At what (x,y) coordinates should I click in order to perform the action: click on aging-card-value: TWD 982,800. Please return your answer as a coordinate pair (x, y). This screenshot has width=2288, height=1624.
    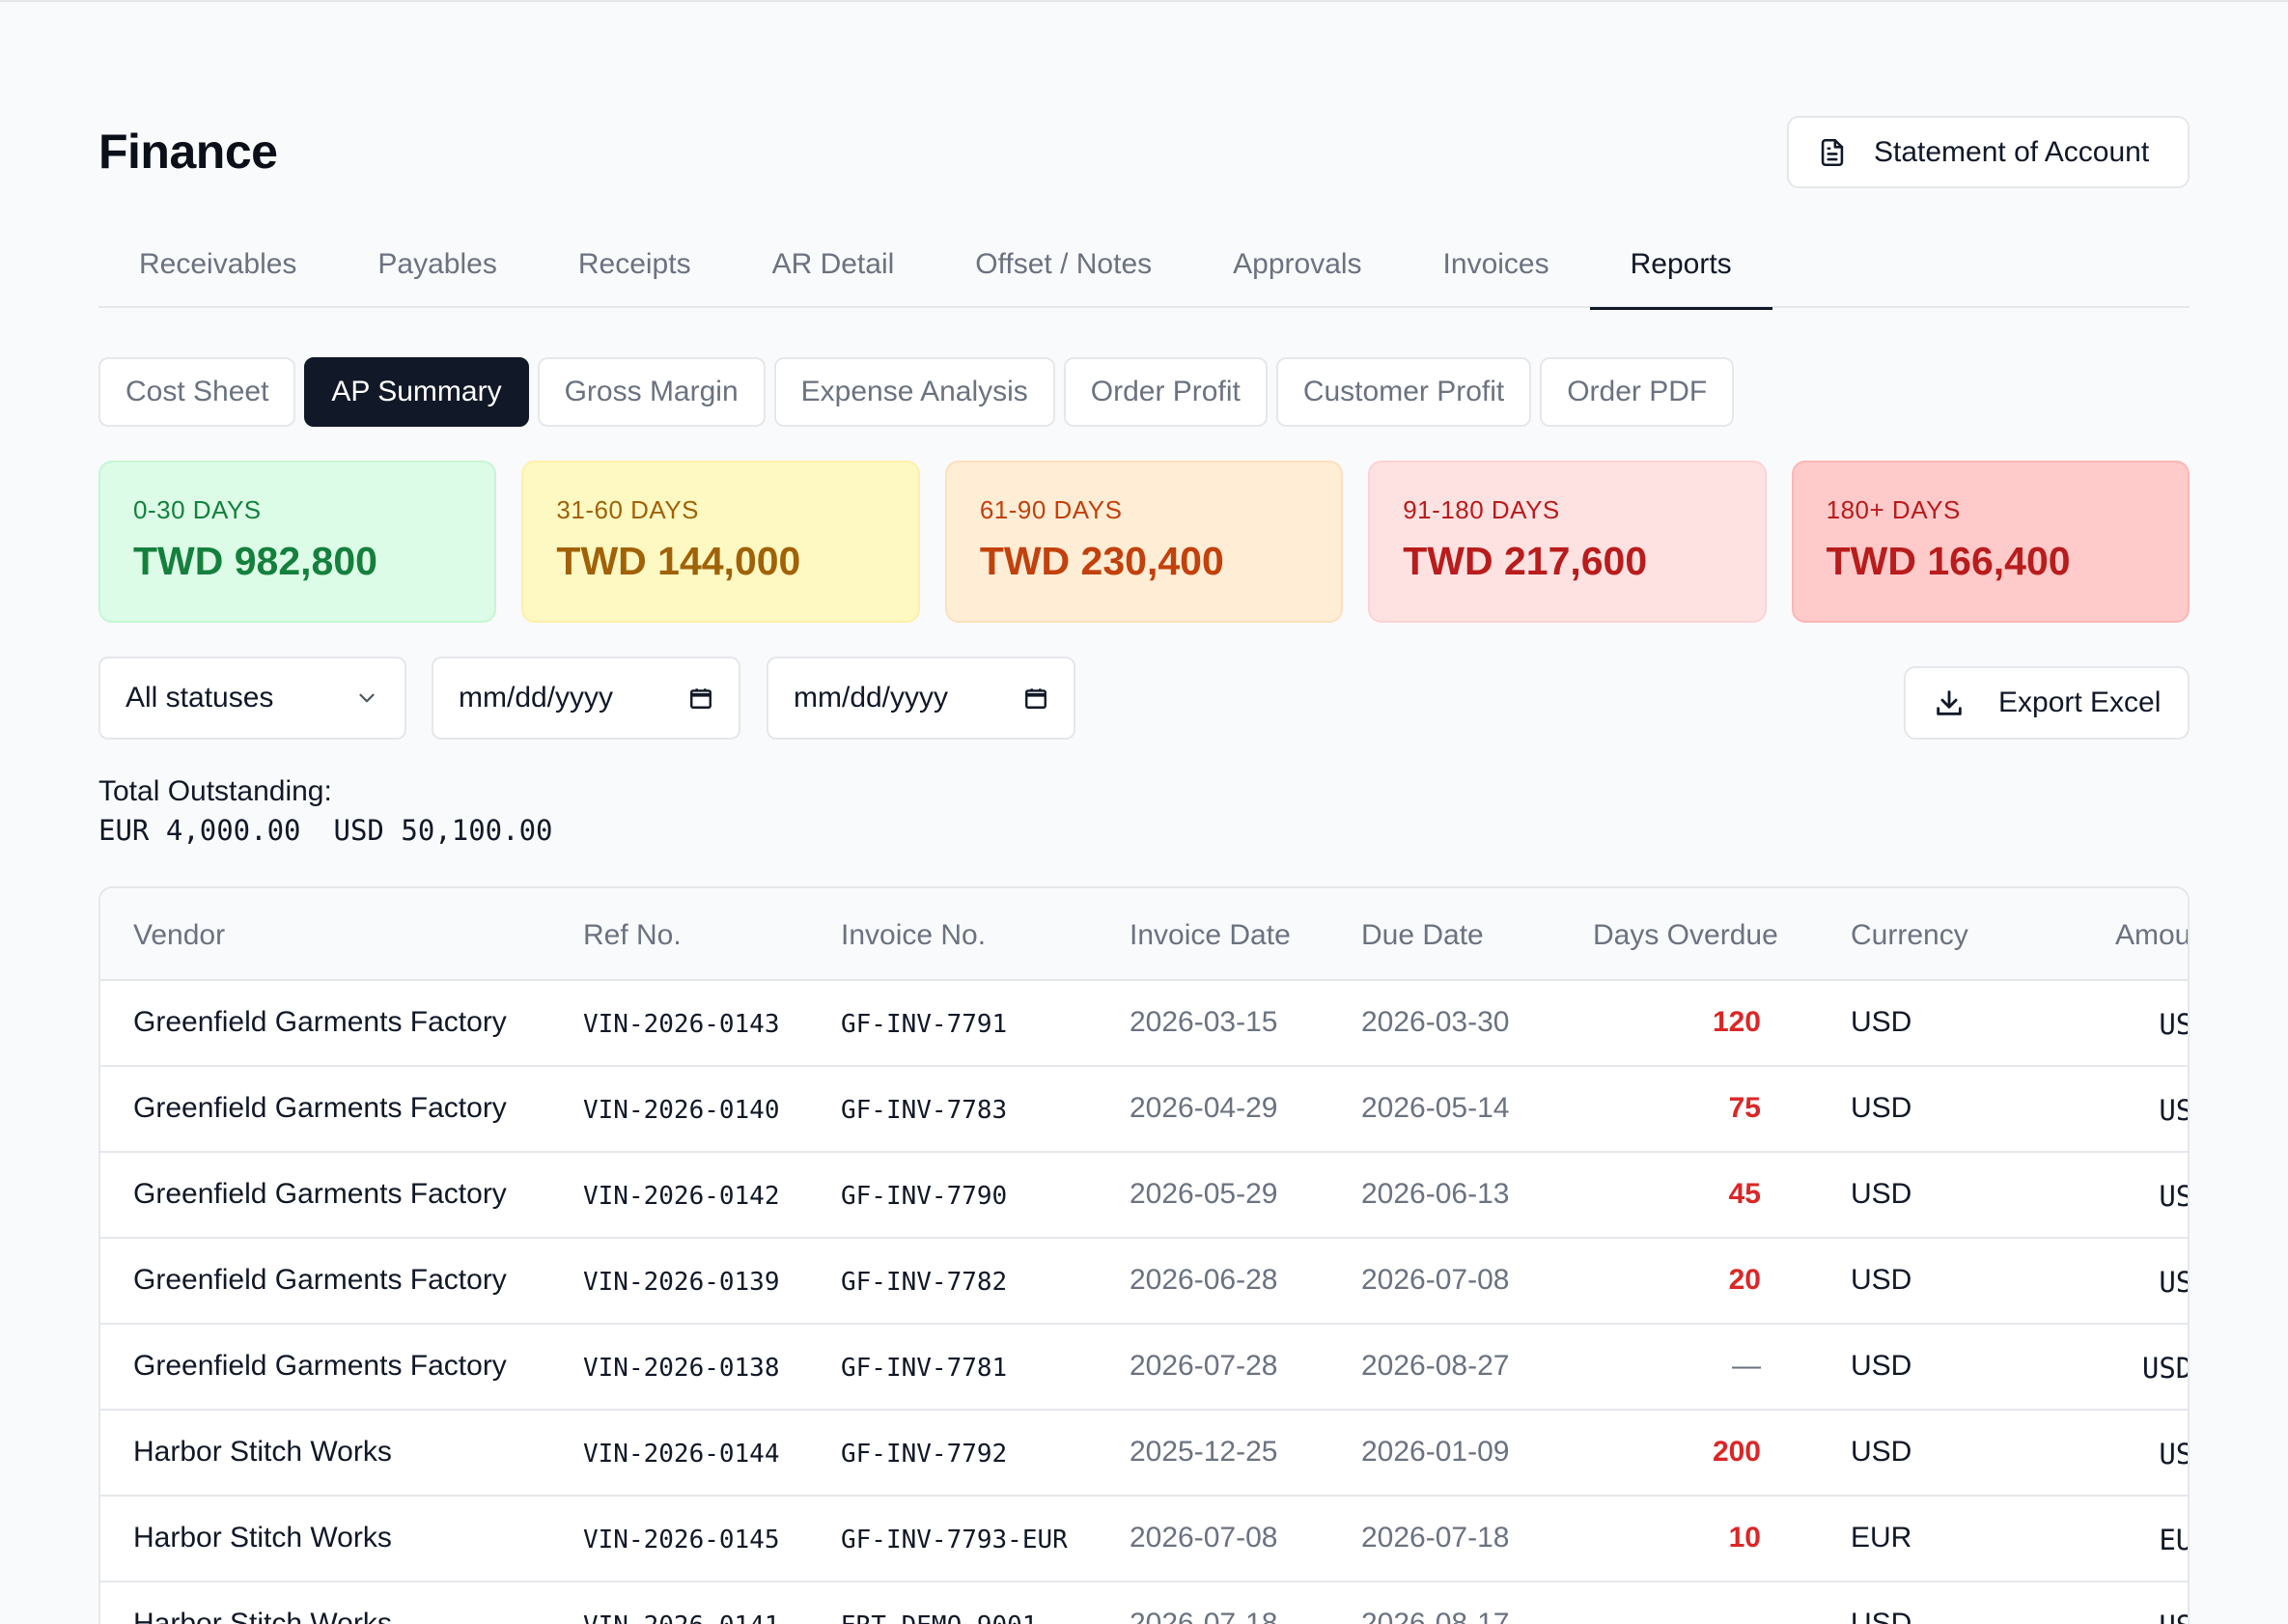
    Looking at the image, I should click on (255, 561).